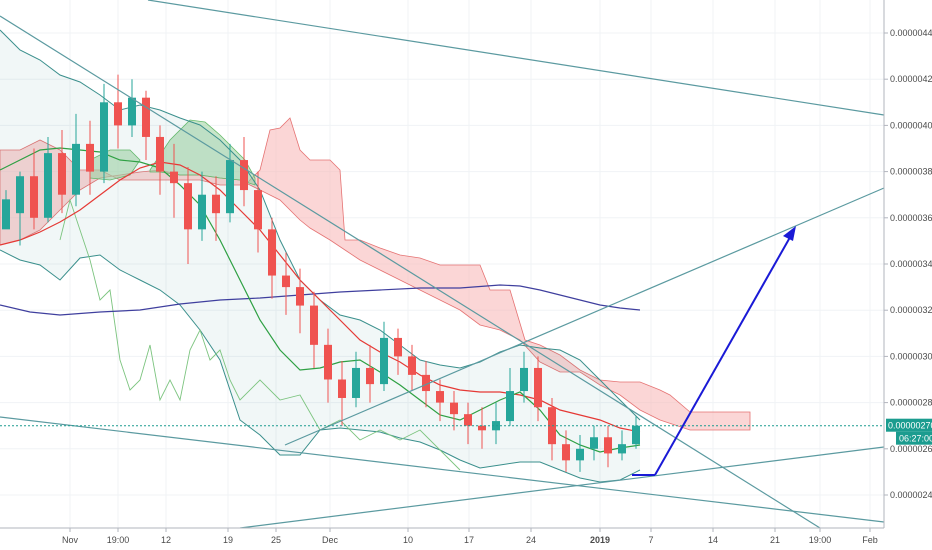  I want to click on x-tick-label-1: 19:00, so click(118, 540).